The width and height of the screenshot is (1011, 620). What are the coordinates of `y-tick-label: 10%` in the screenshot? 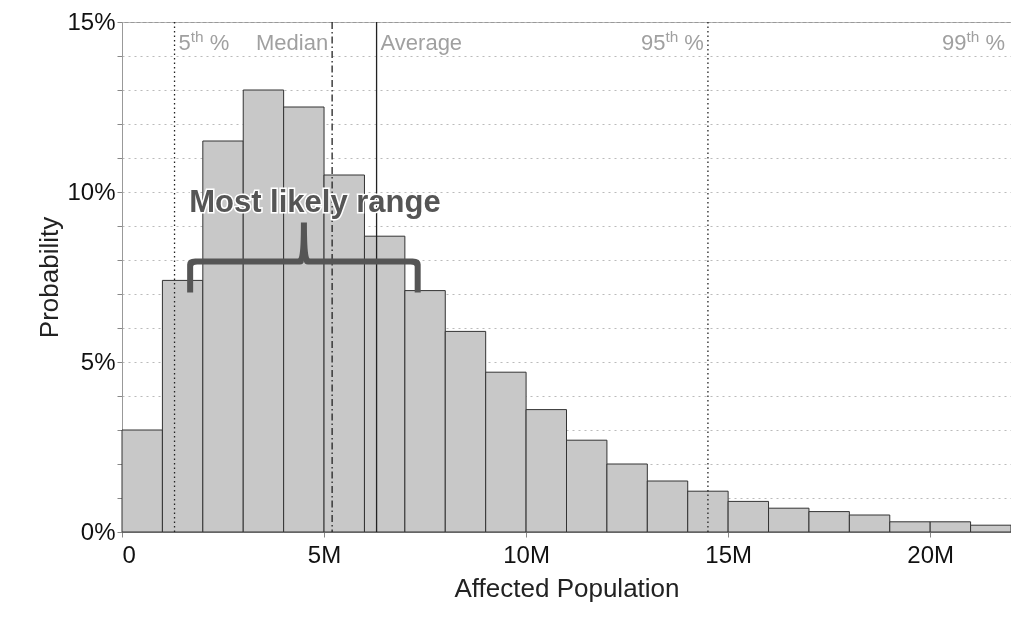 It's located at (91, 191).